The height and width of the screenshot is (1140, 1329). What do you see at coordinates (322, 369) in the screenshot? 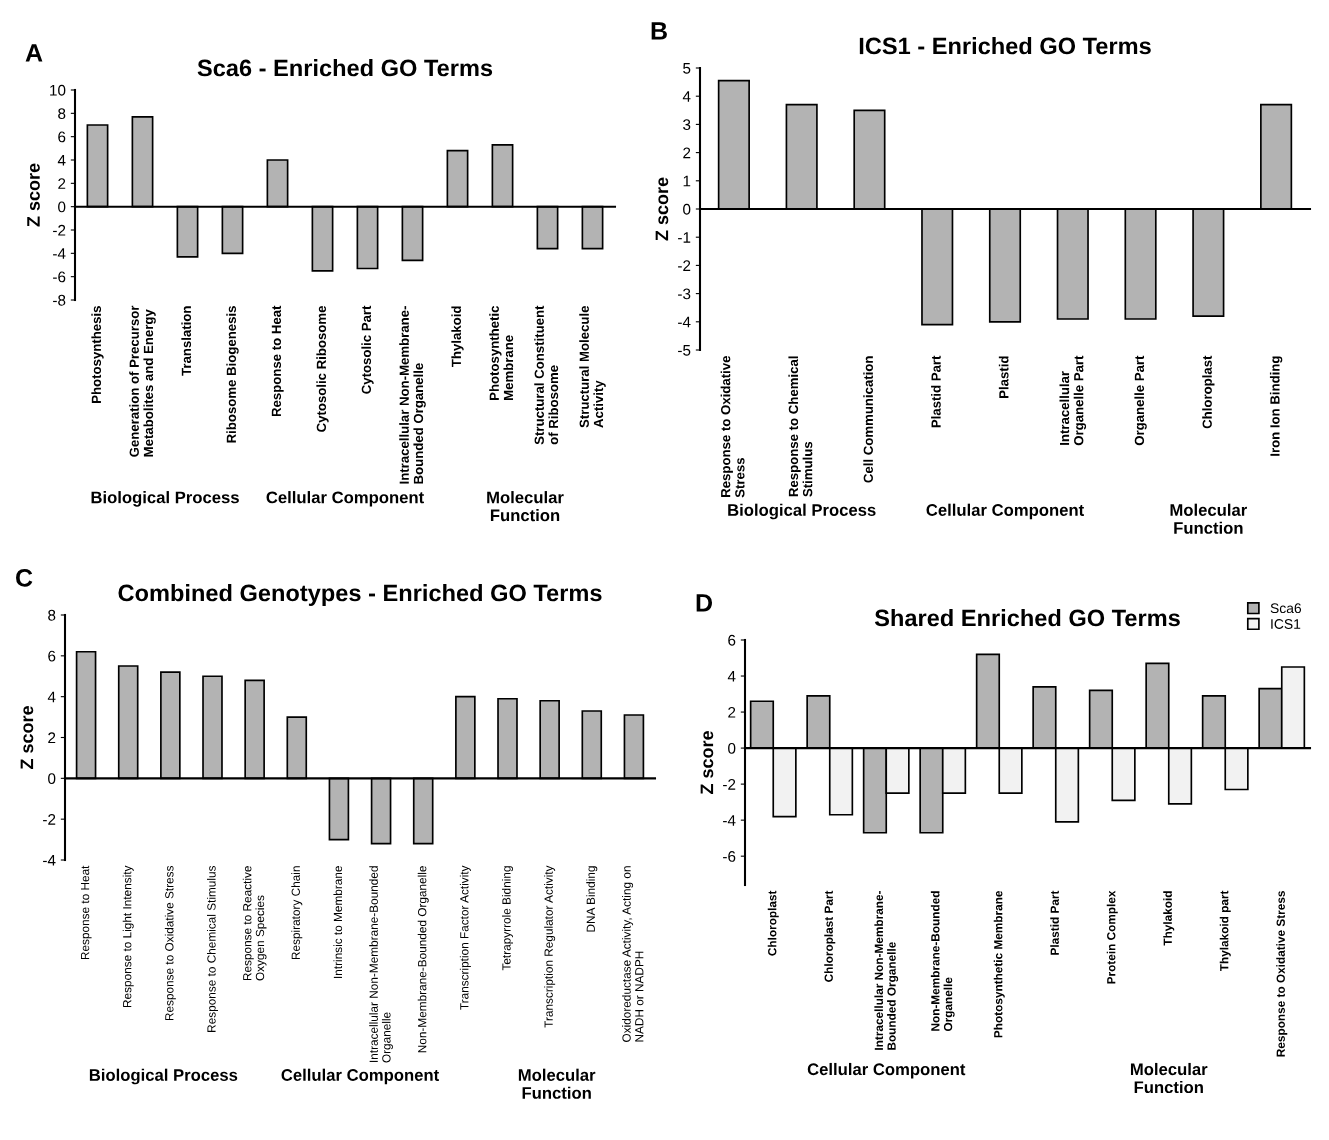
I see `x-tick-label: Cytosolic Ribosome` at bounding box center [322, 369].